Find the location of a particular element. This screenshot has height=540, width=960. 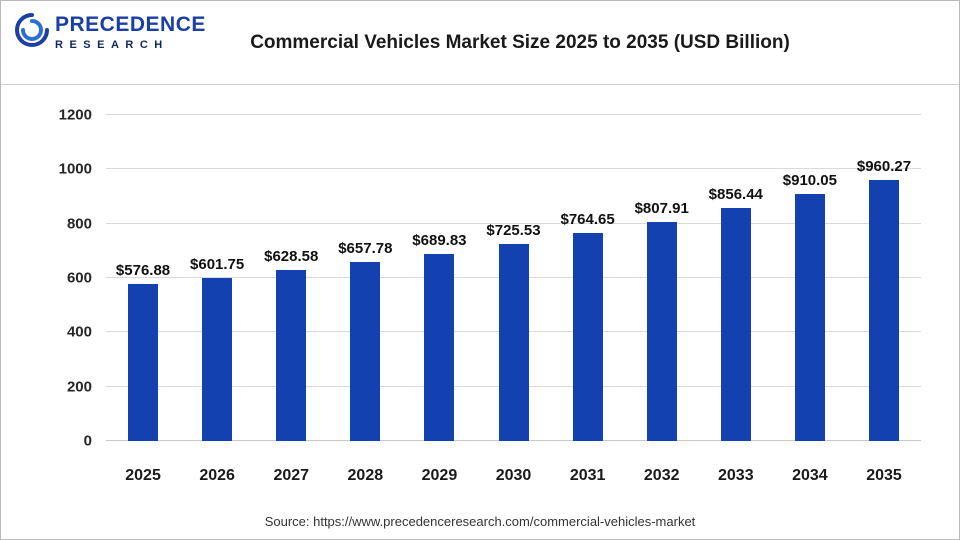

bar-value-label: $960.27 is located at coordinates (884, 167).